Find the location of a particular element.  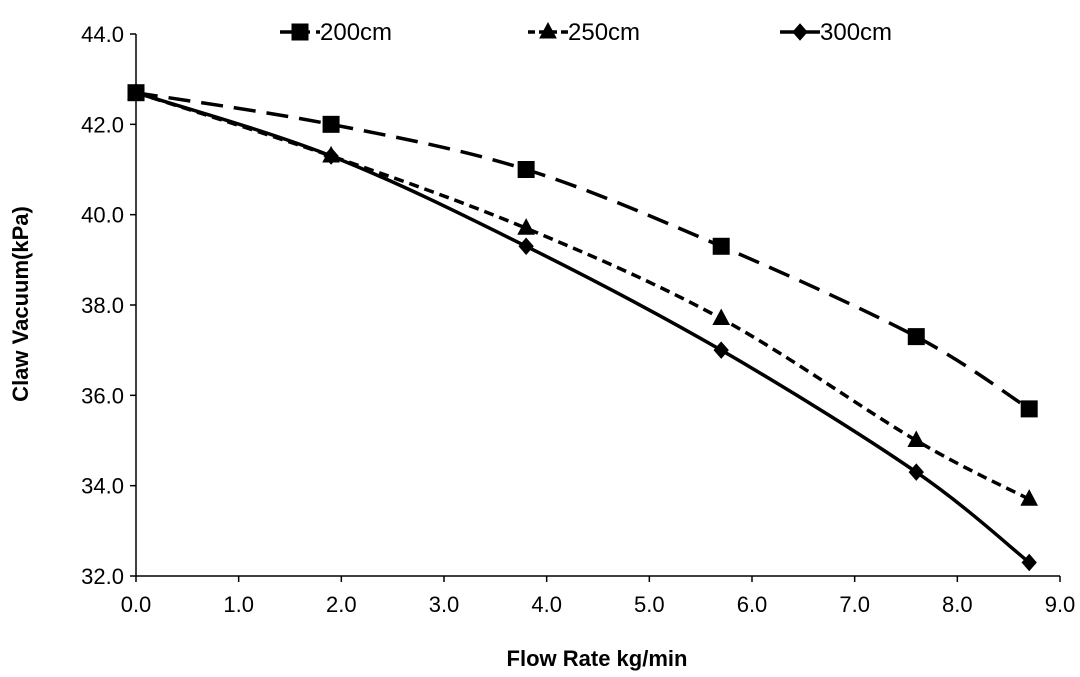

legend-diamond-marker is located at coordinates (800, 32).